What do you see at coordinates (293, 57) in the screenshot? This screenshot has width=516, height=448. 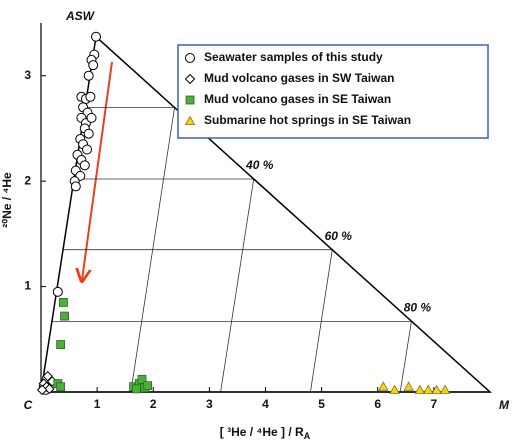 I see `legend-label: Seawater samples of this study` at bounding box center [293, 57].